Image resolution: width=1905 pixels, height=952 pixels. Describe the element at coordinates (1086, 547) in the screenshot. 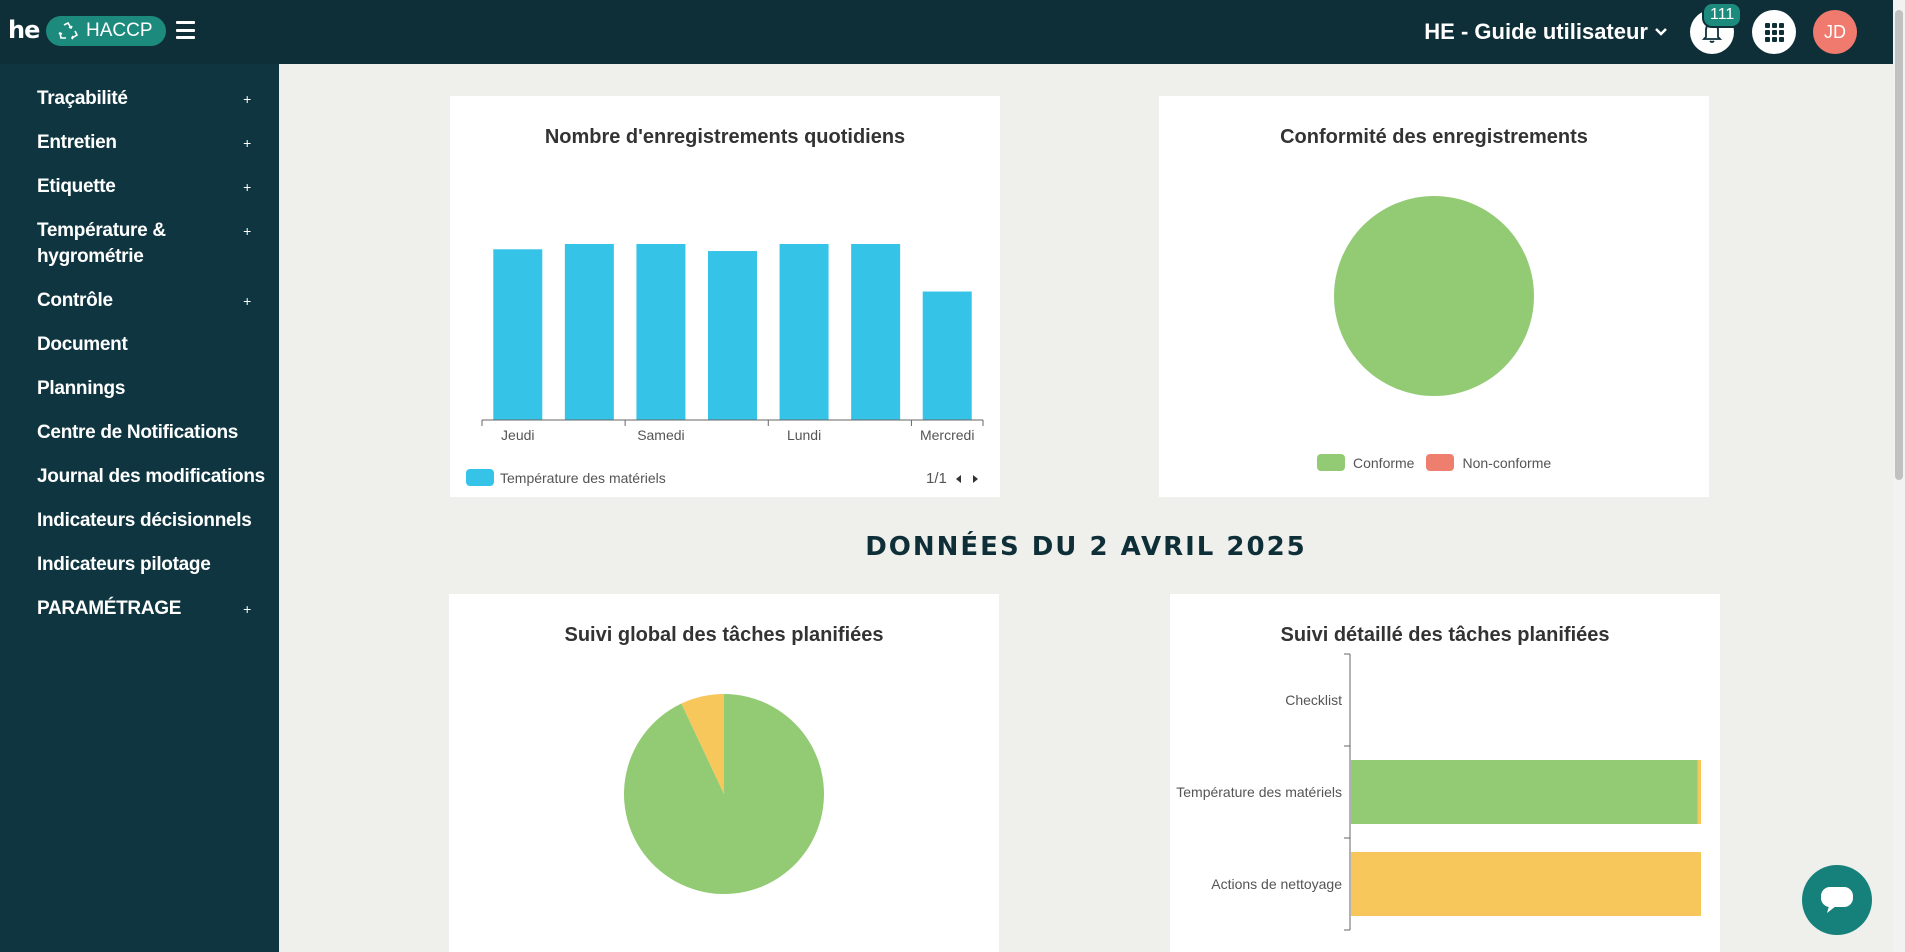

I see `section-title: DONNÉES DU 2 AVRIL 2025` at that location.